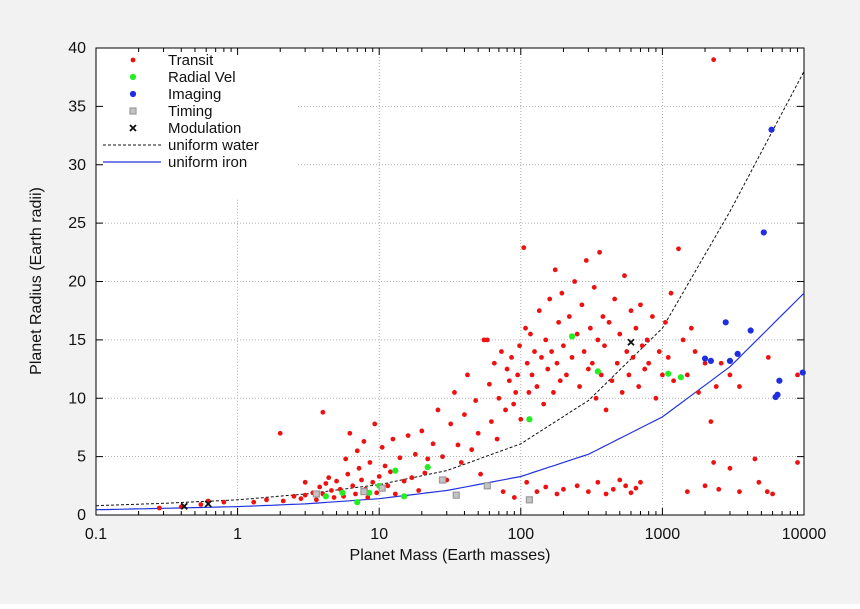 This screenshot has width=860, height=609. I want to click on y-tick-label: 15, so click(77, 340).